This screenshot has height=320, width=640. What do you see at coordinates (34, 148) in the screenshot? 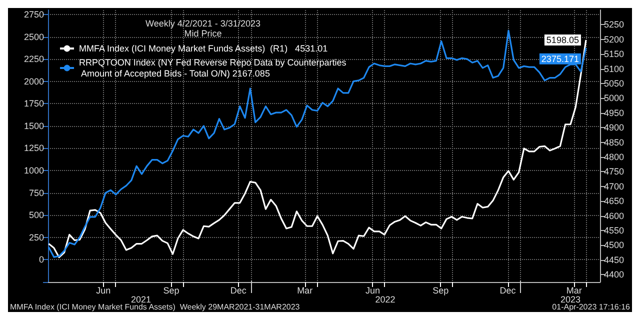
I see `y-tick-label: 1250` at bounding box center [34, 148].